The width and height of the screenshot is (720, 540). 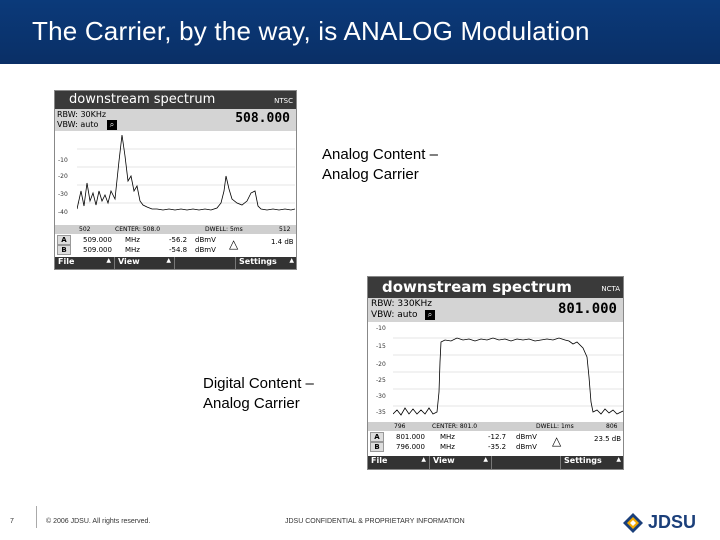 What do you see at coordinates (381, 380) in the screenshot?
I see `y-tick-label: -25` at bounding box center [381, 380].